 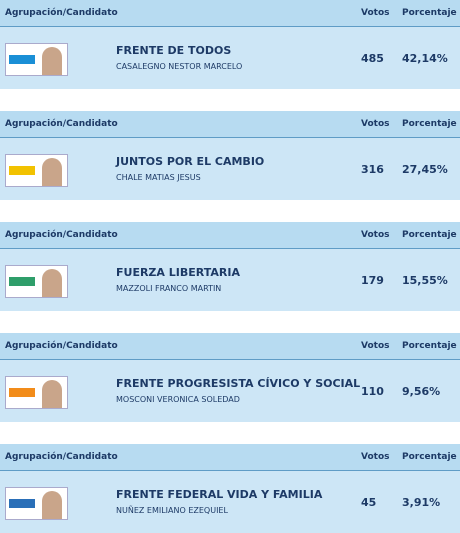 What do you see at coordinates (179, 66) in the screenshot?
I see `candidate-name: CASALEGNO NESTOR MARCELO` at bounding box center [179, 66].